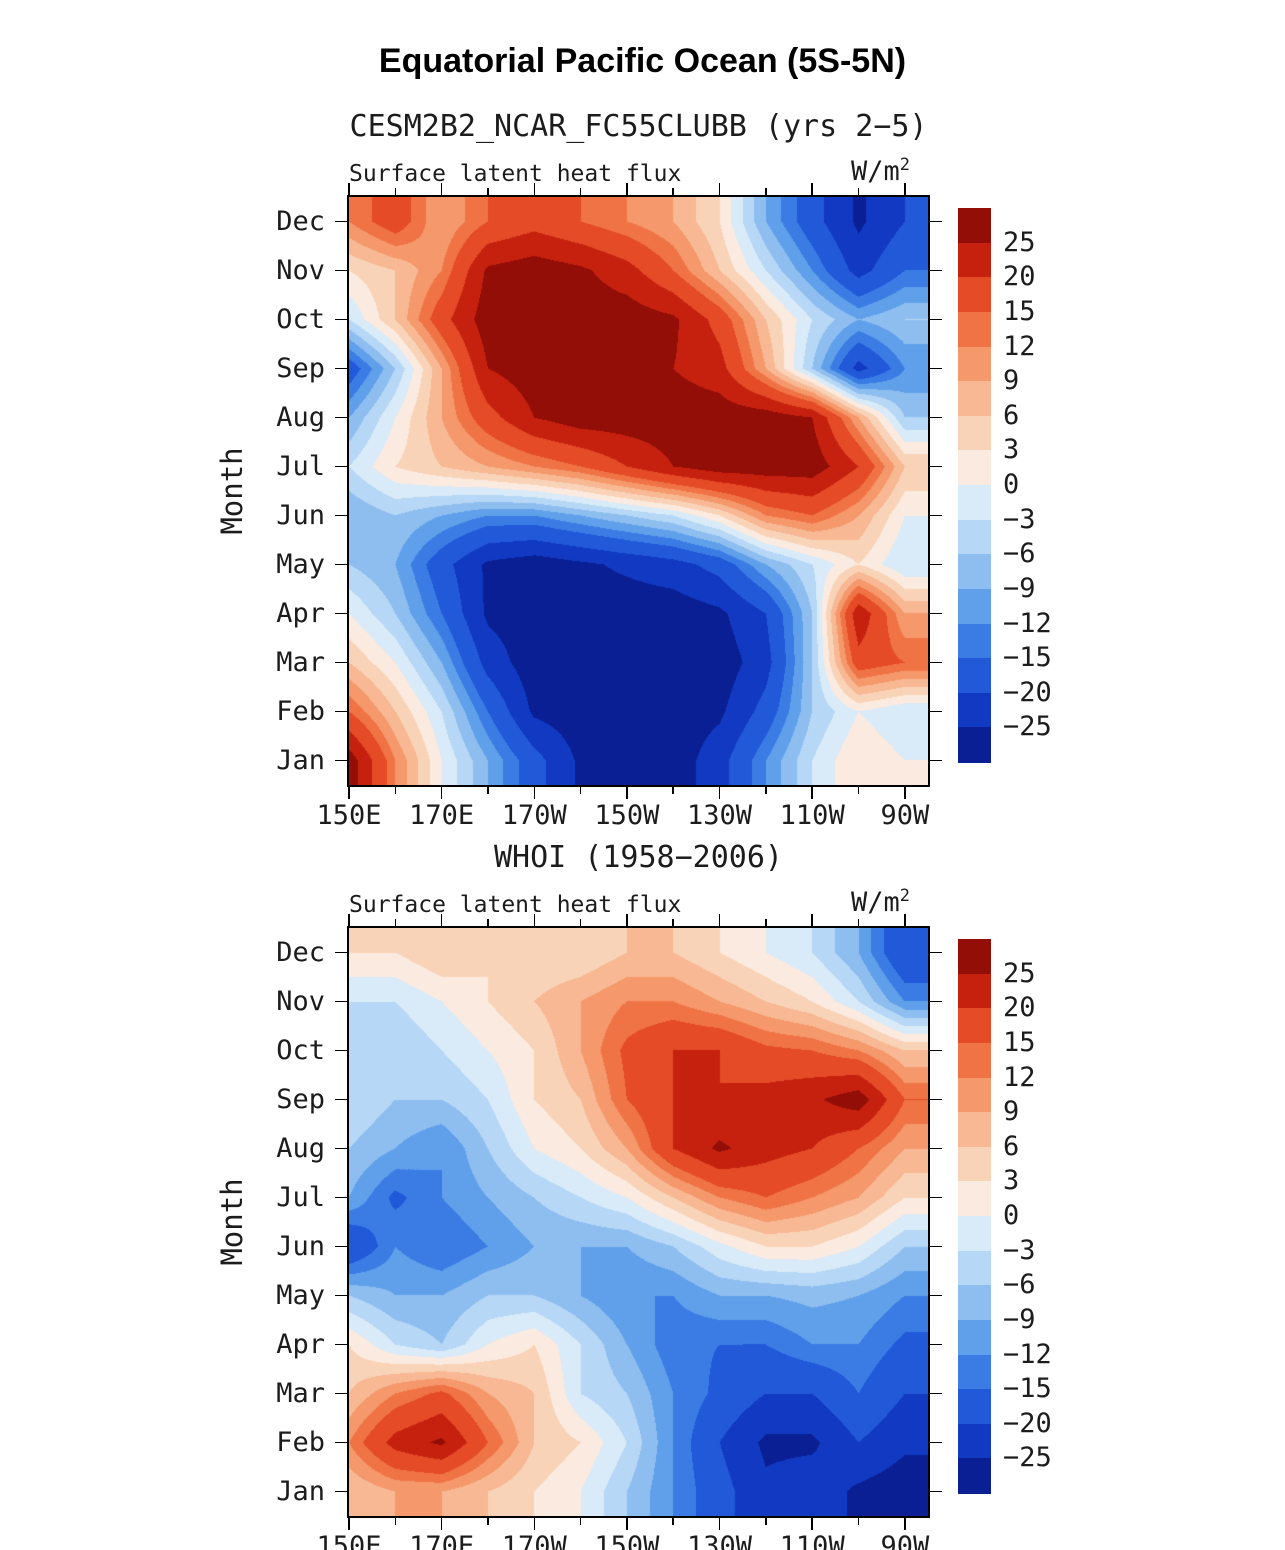 The width and height of the screenshot is (1285, 1550). Describe the element at coordinates (905, 1540) in the screenshot. I see `x-tick-label: 90W` at that location.